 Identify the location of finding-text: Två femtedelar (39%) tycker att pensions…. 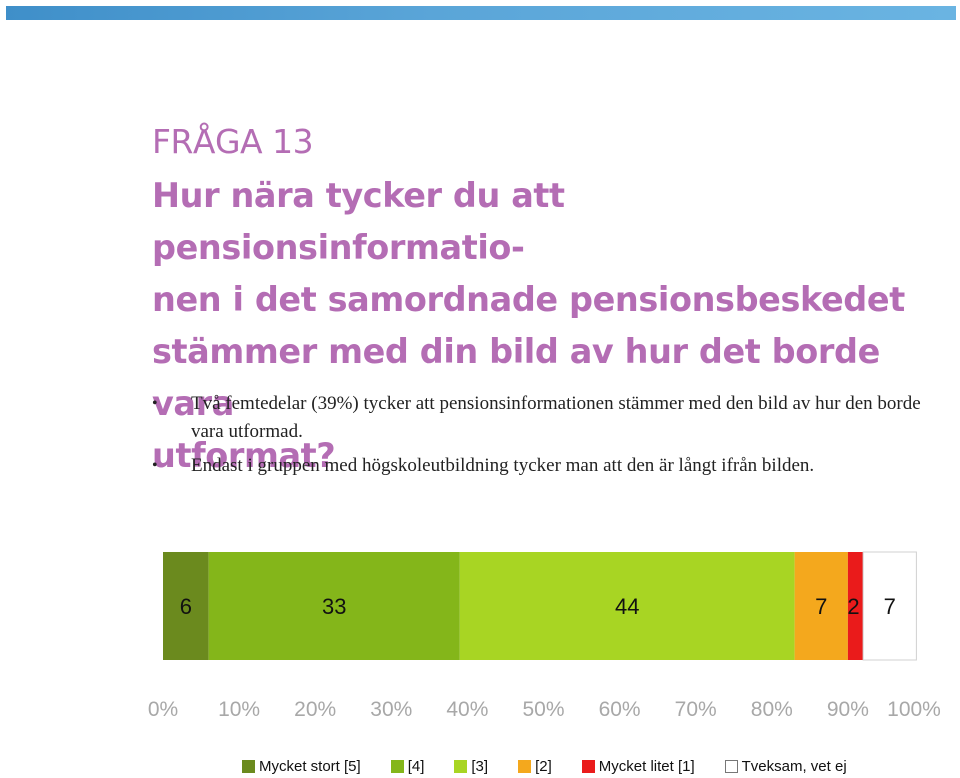
(556, 417).